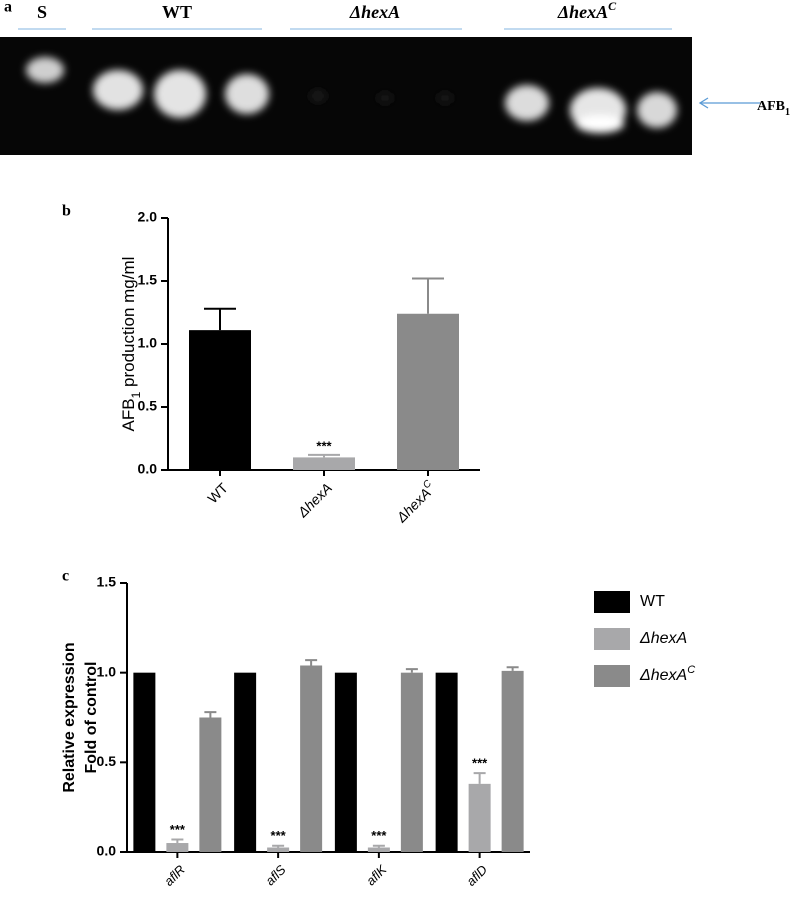 This screenshot has height=900, width=797. I want to click on marker-label: AFB1, so click(773, 108).